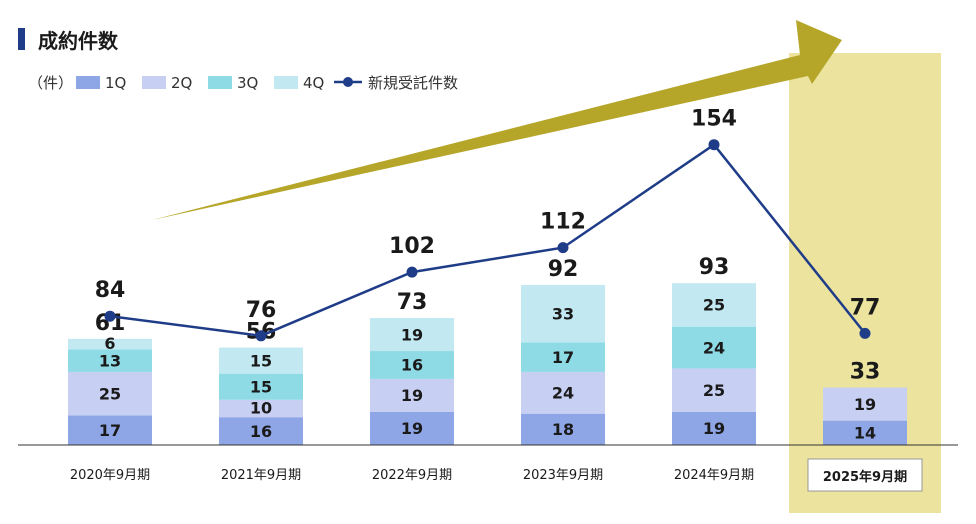  Describe the element at coordinates (714, 475) in the screenshot. I see `x-tick-label: 2024年9月期` at that location.